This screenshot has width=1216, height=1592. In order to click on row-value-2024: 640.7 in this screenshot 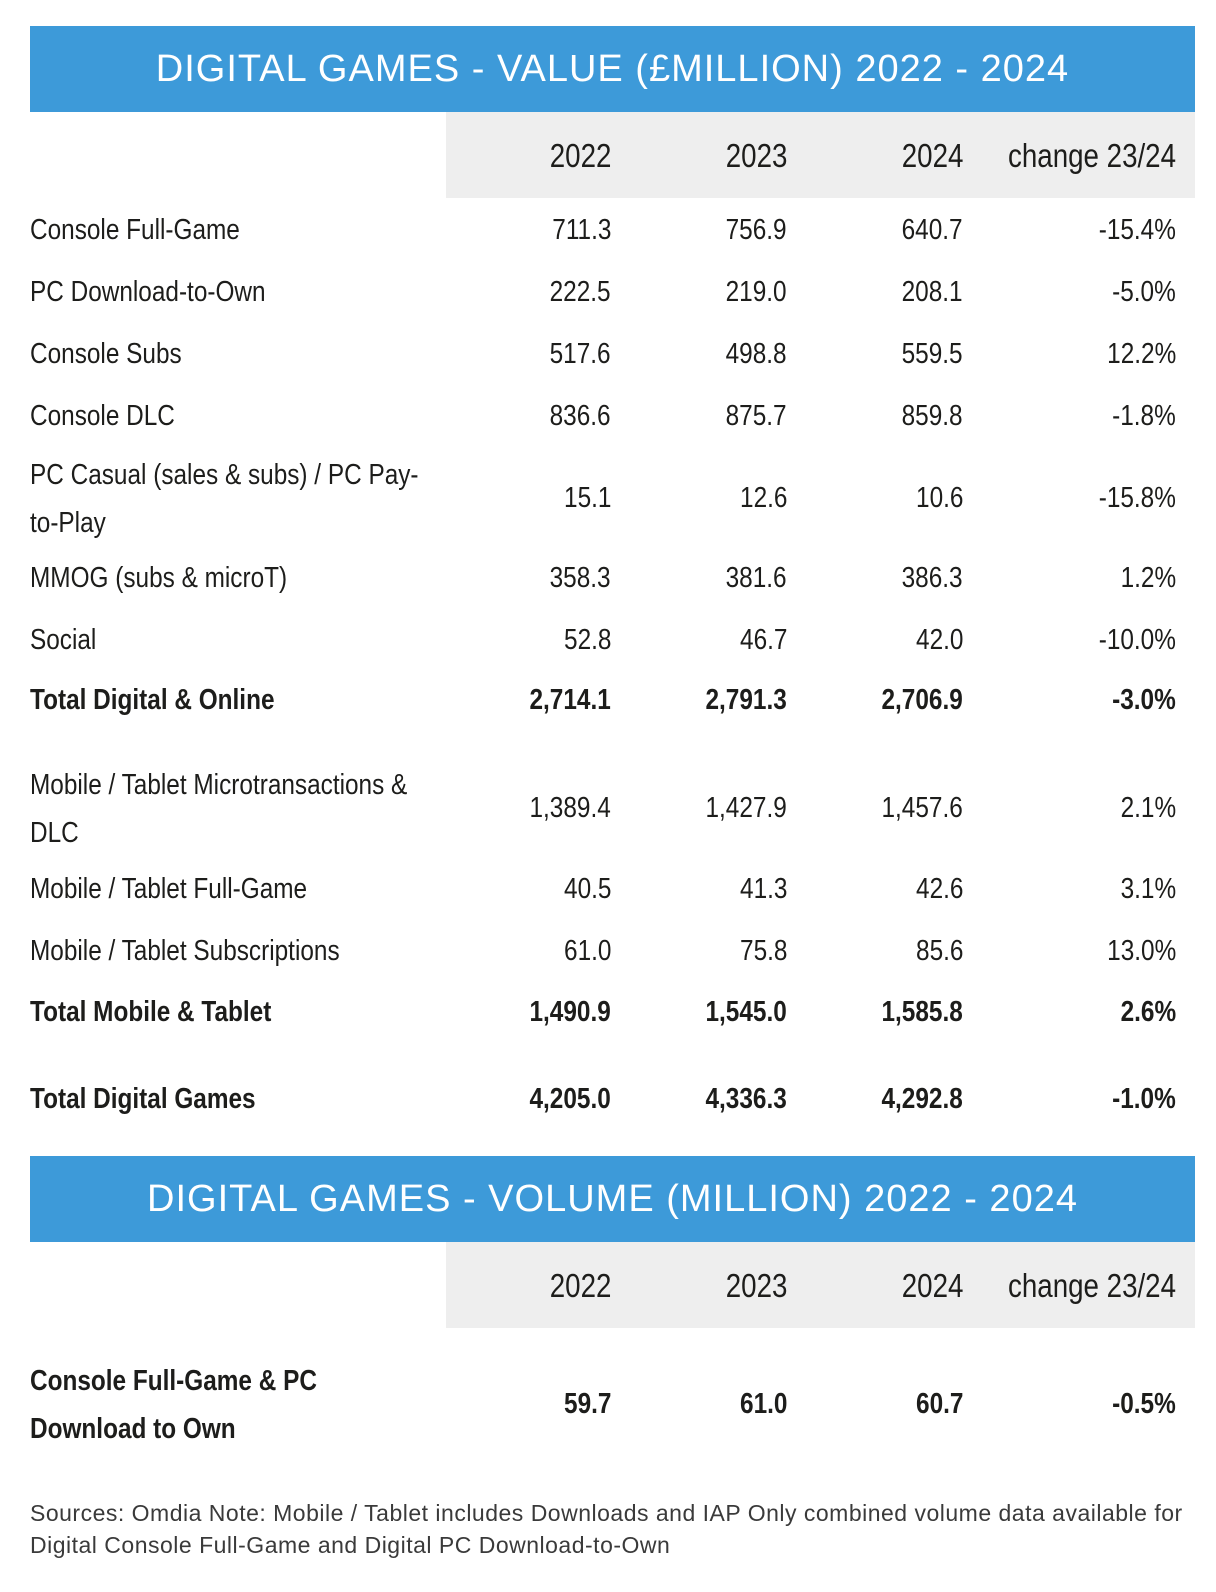, I will do `click(932, 230)`.